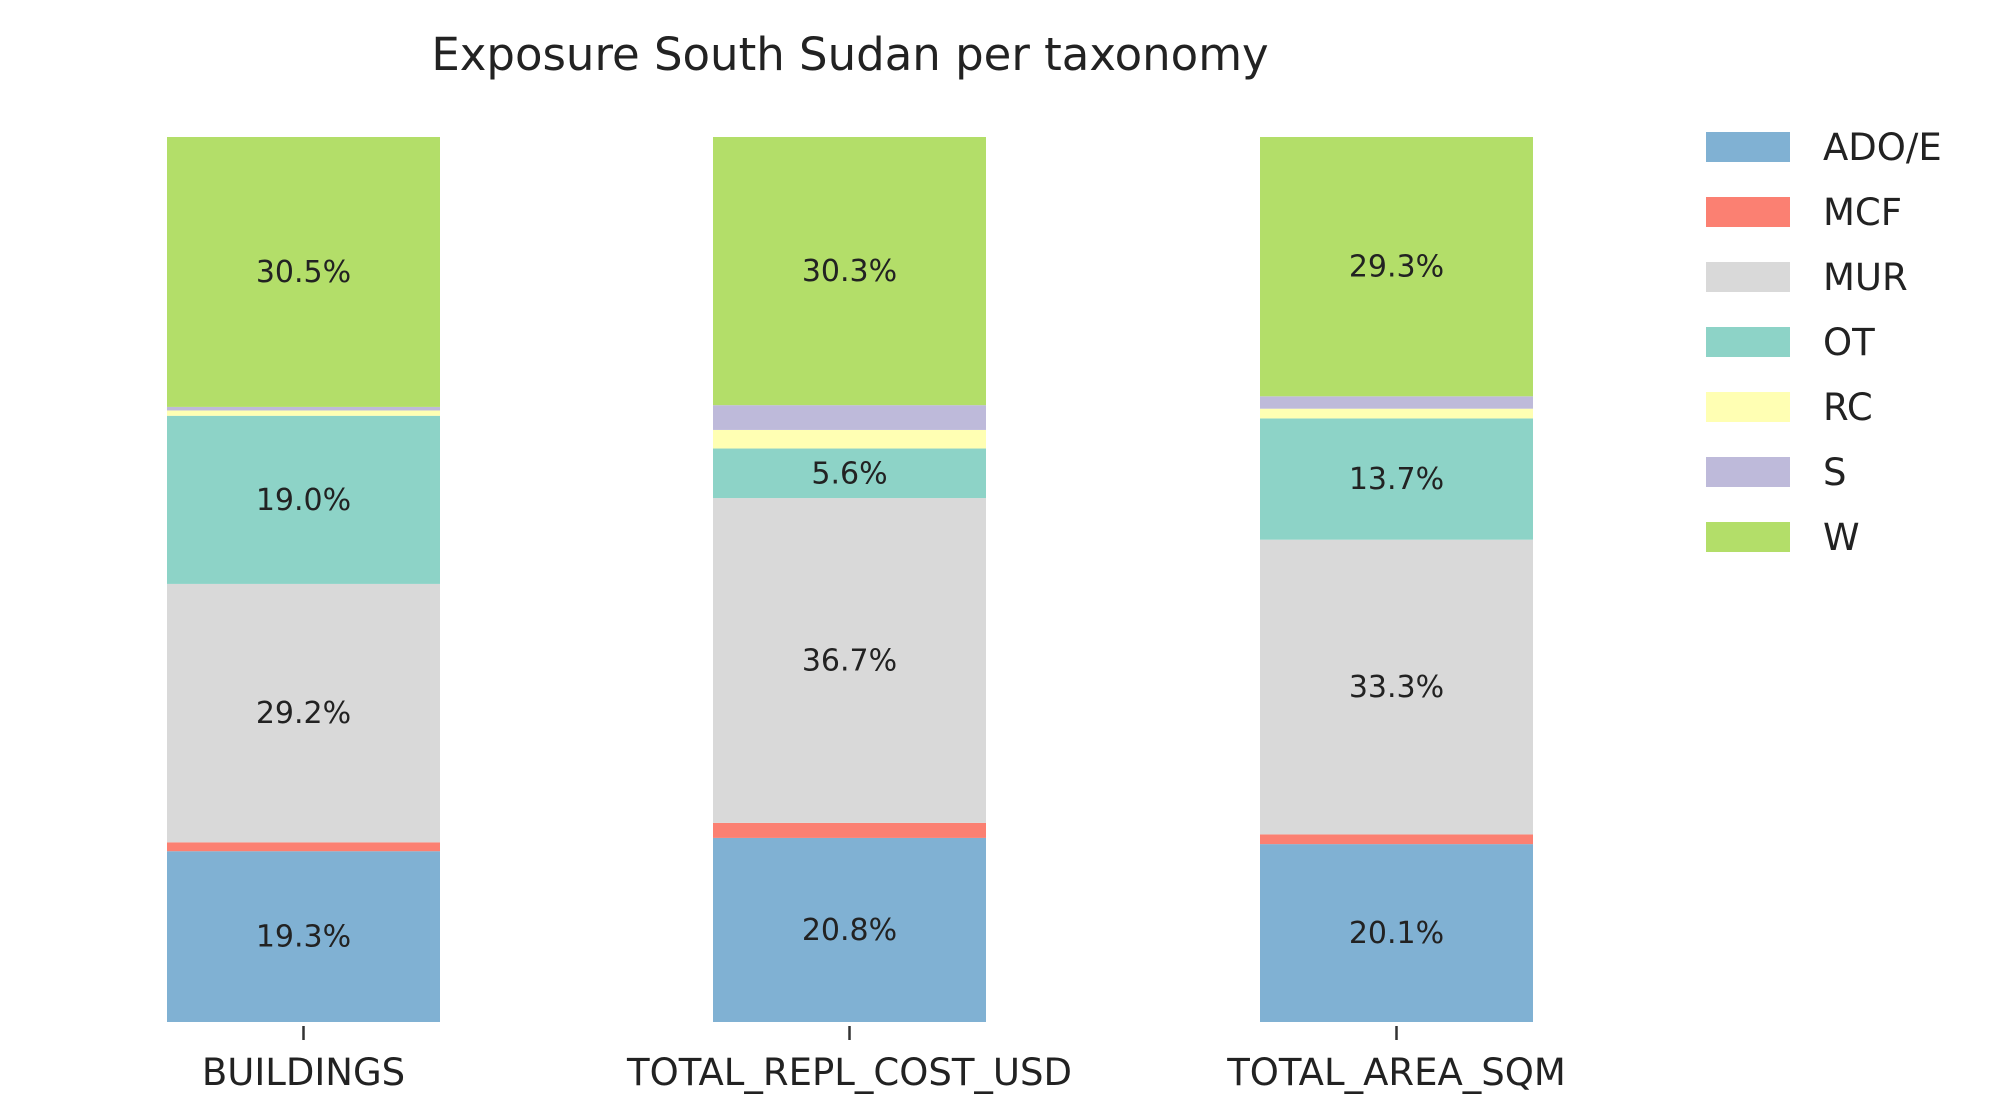 This screenshot has width=1992, height=1119. I want to click on legend-label: RC, so click(1848, 407).